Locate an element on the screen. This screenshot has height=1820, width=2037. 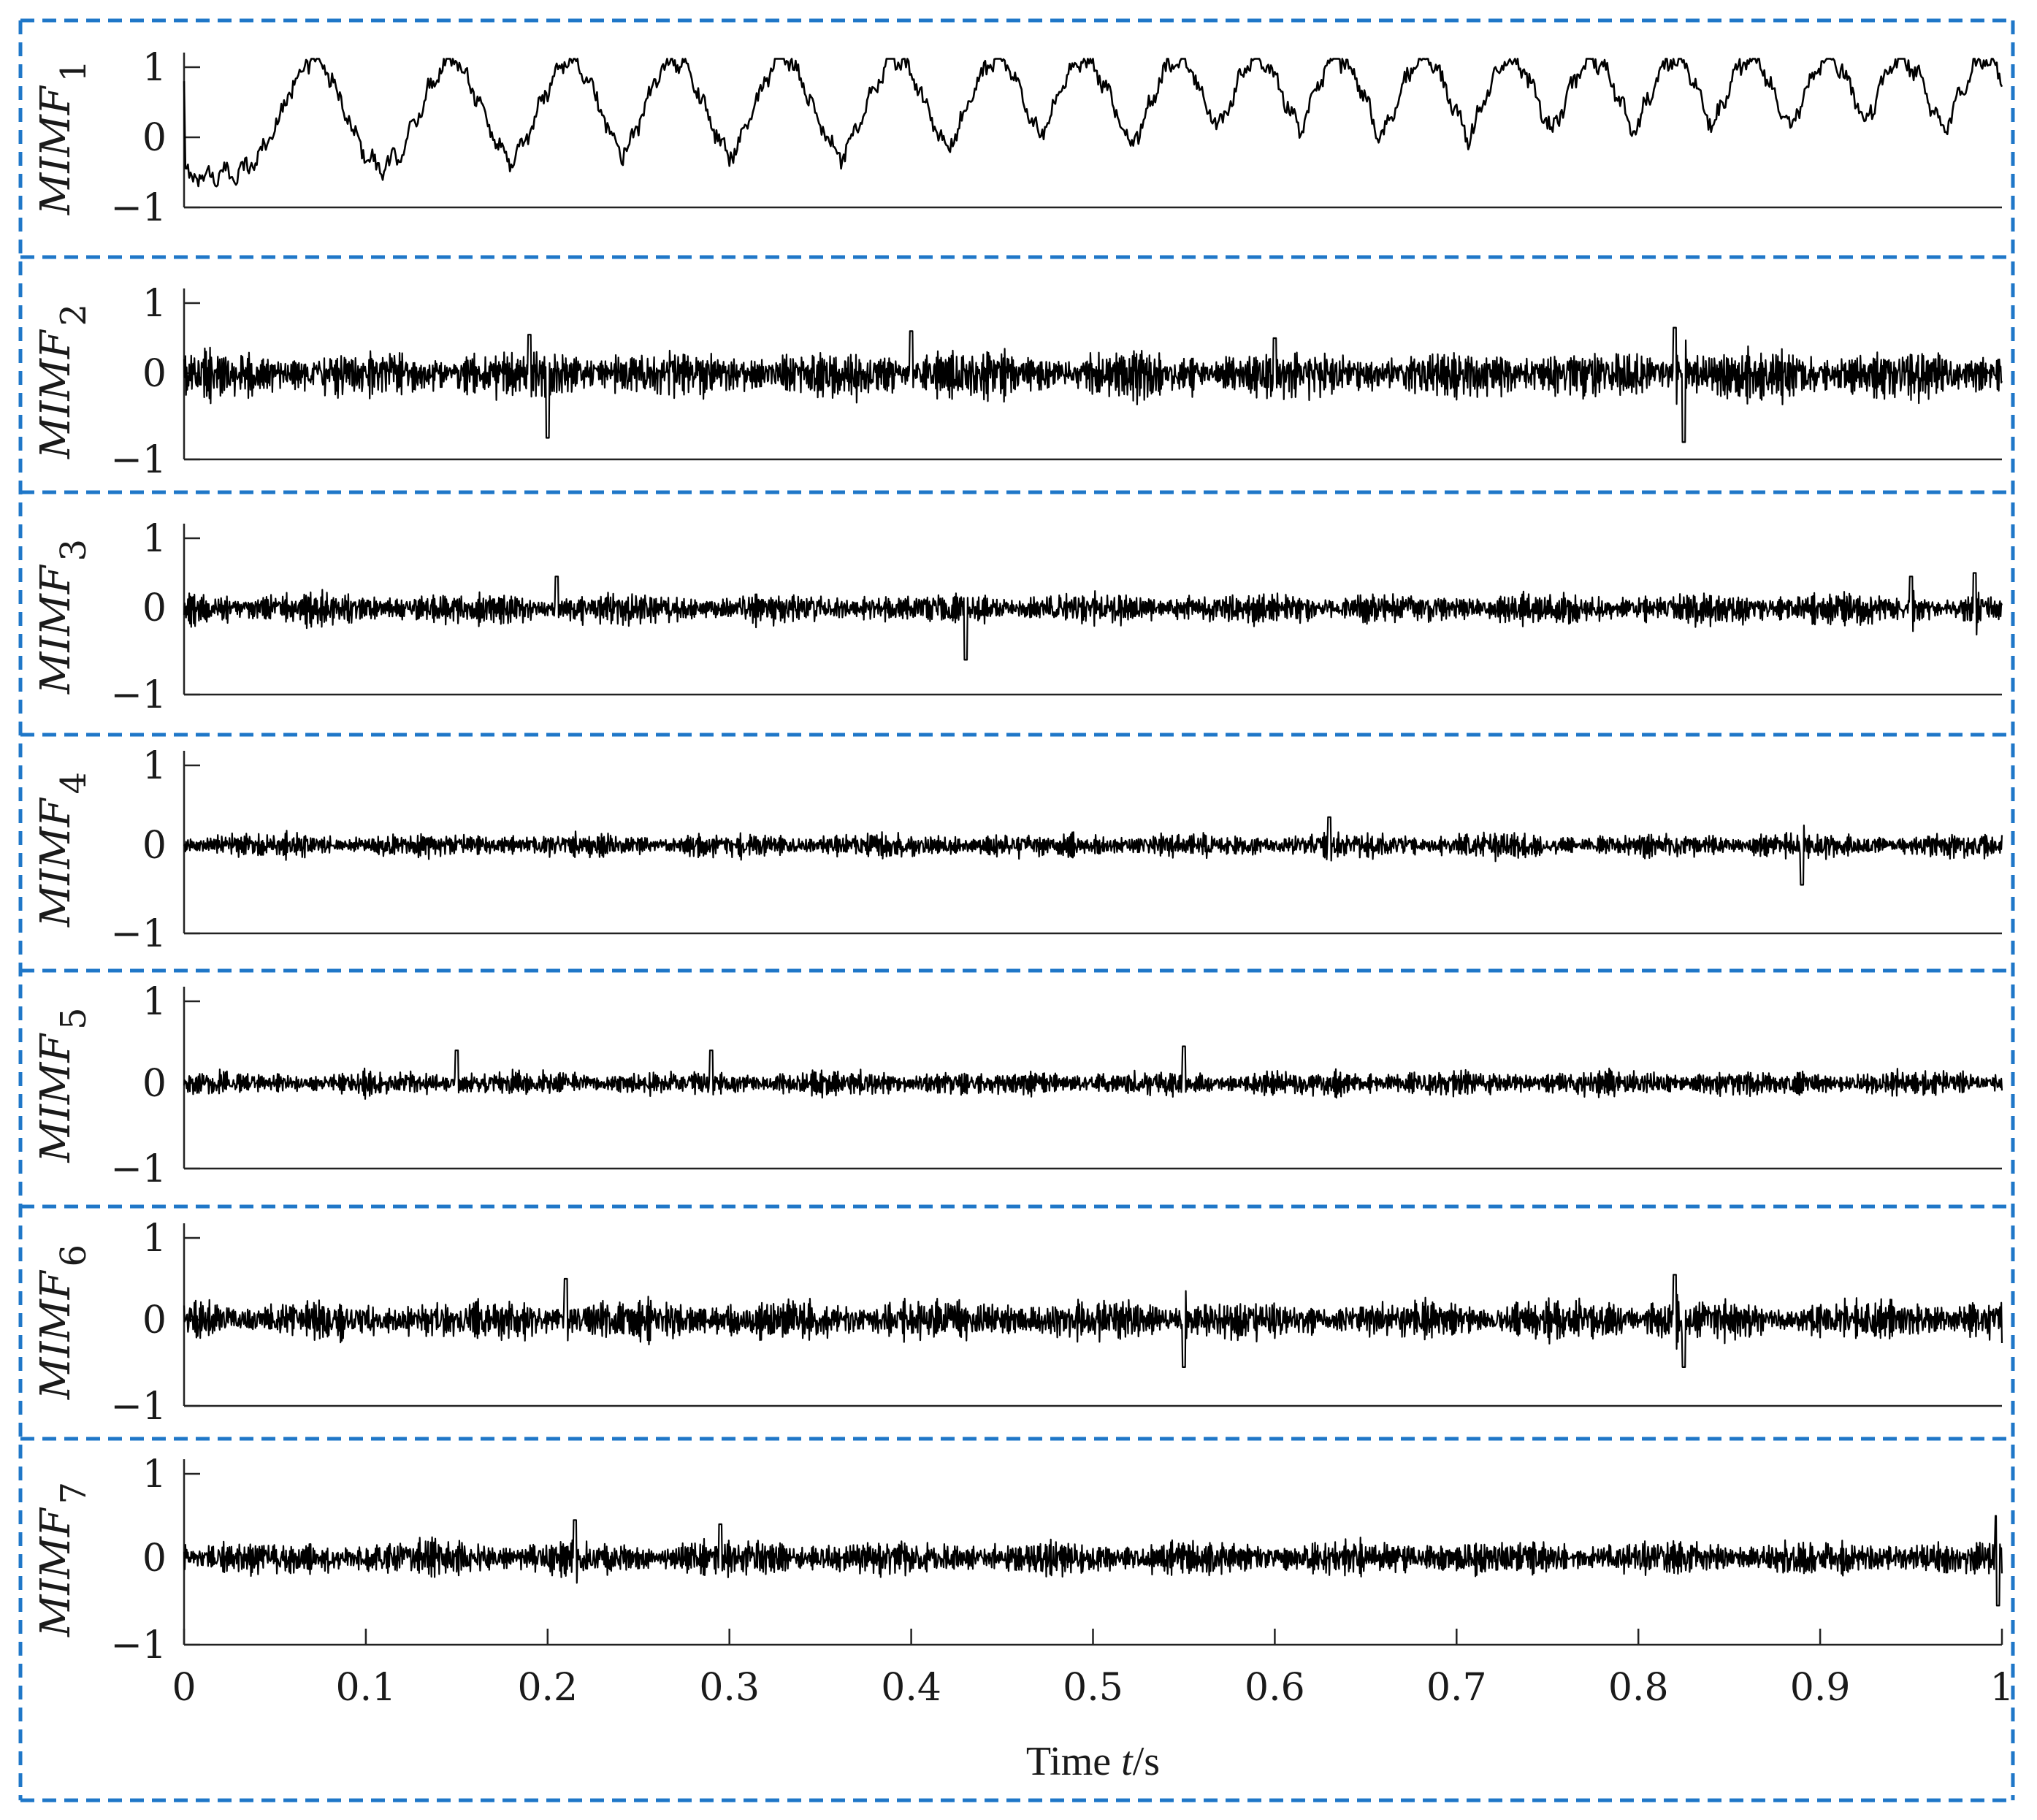
x-tick-label: 1 is located at coordinates (2002, 1688).